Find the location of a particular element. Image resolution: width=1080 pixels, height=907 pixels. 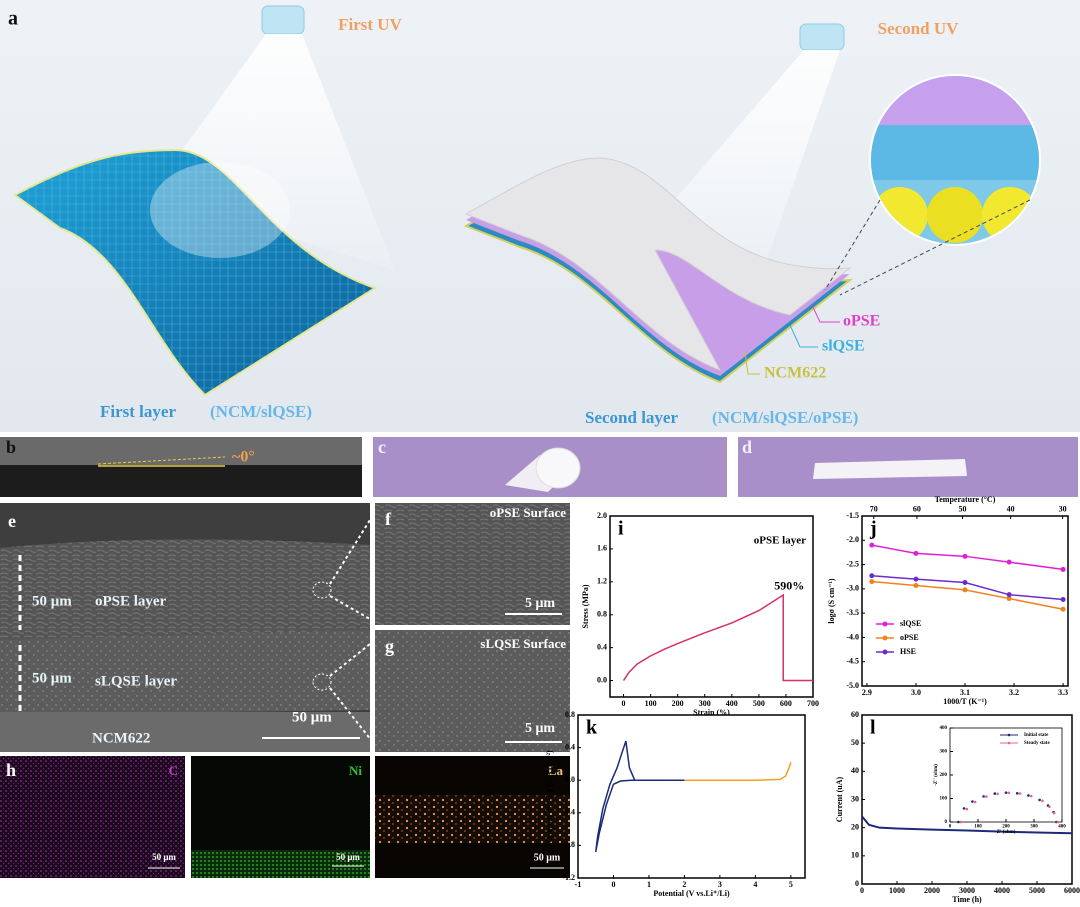

x2-tick-label: 30 is located at coordinates (1063, 508).